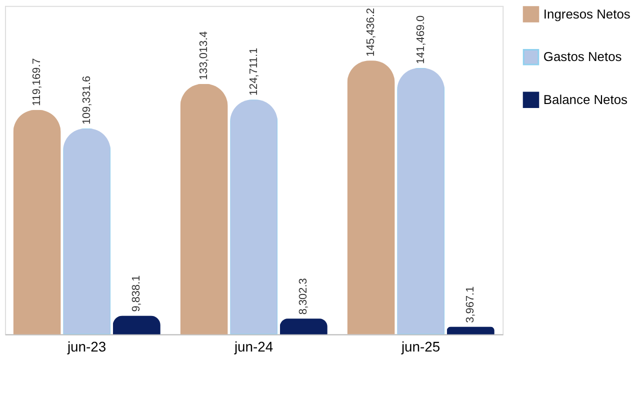 The height and width of the screenshot is (407, 636). Describe the element at coordinates (136, 293) in the screenshot. I see `data-label: 9,838.1` at that location.